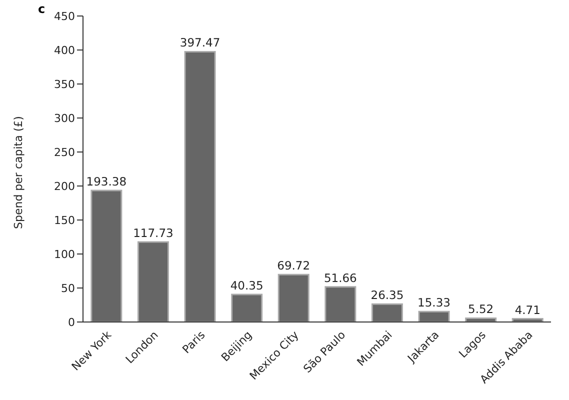  What do you see at coordinates (64, 254) in the screenshot?
I see `y-tick-label: 100` at bounding box center [64, 254].